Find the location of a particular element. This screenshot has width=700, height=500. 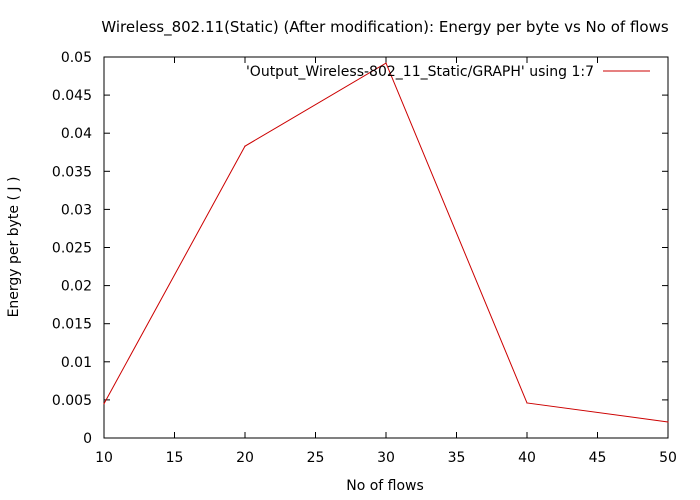

y-tick-label: 0.025 is located at coordinates (72, 249).